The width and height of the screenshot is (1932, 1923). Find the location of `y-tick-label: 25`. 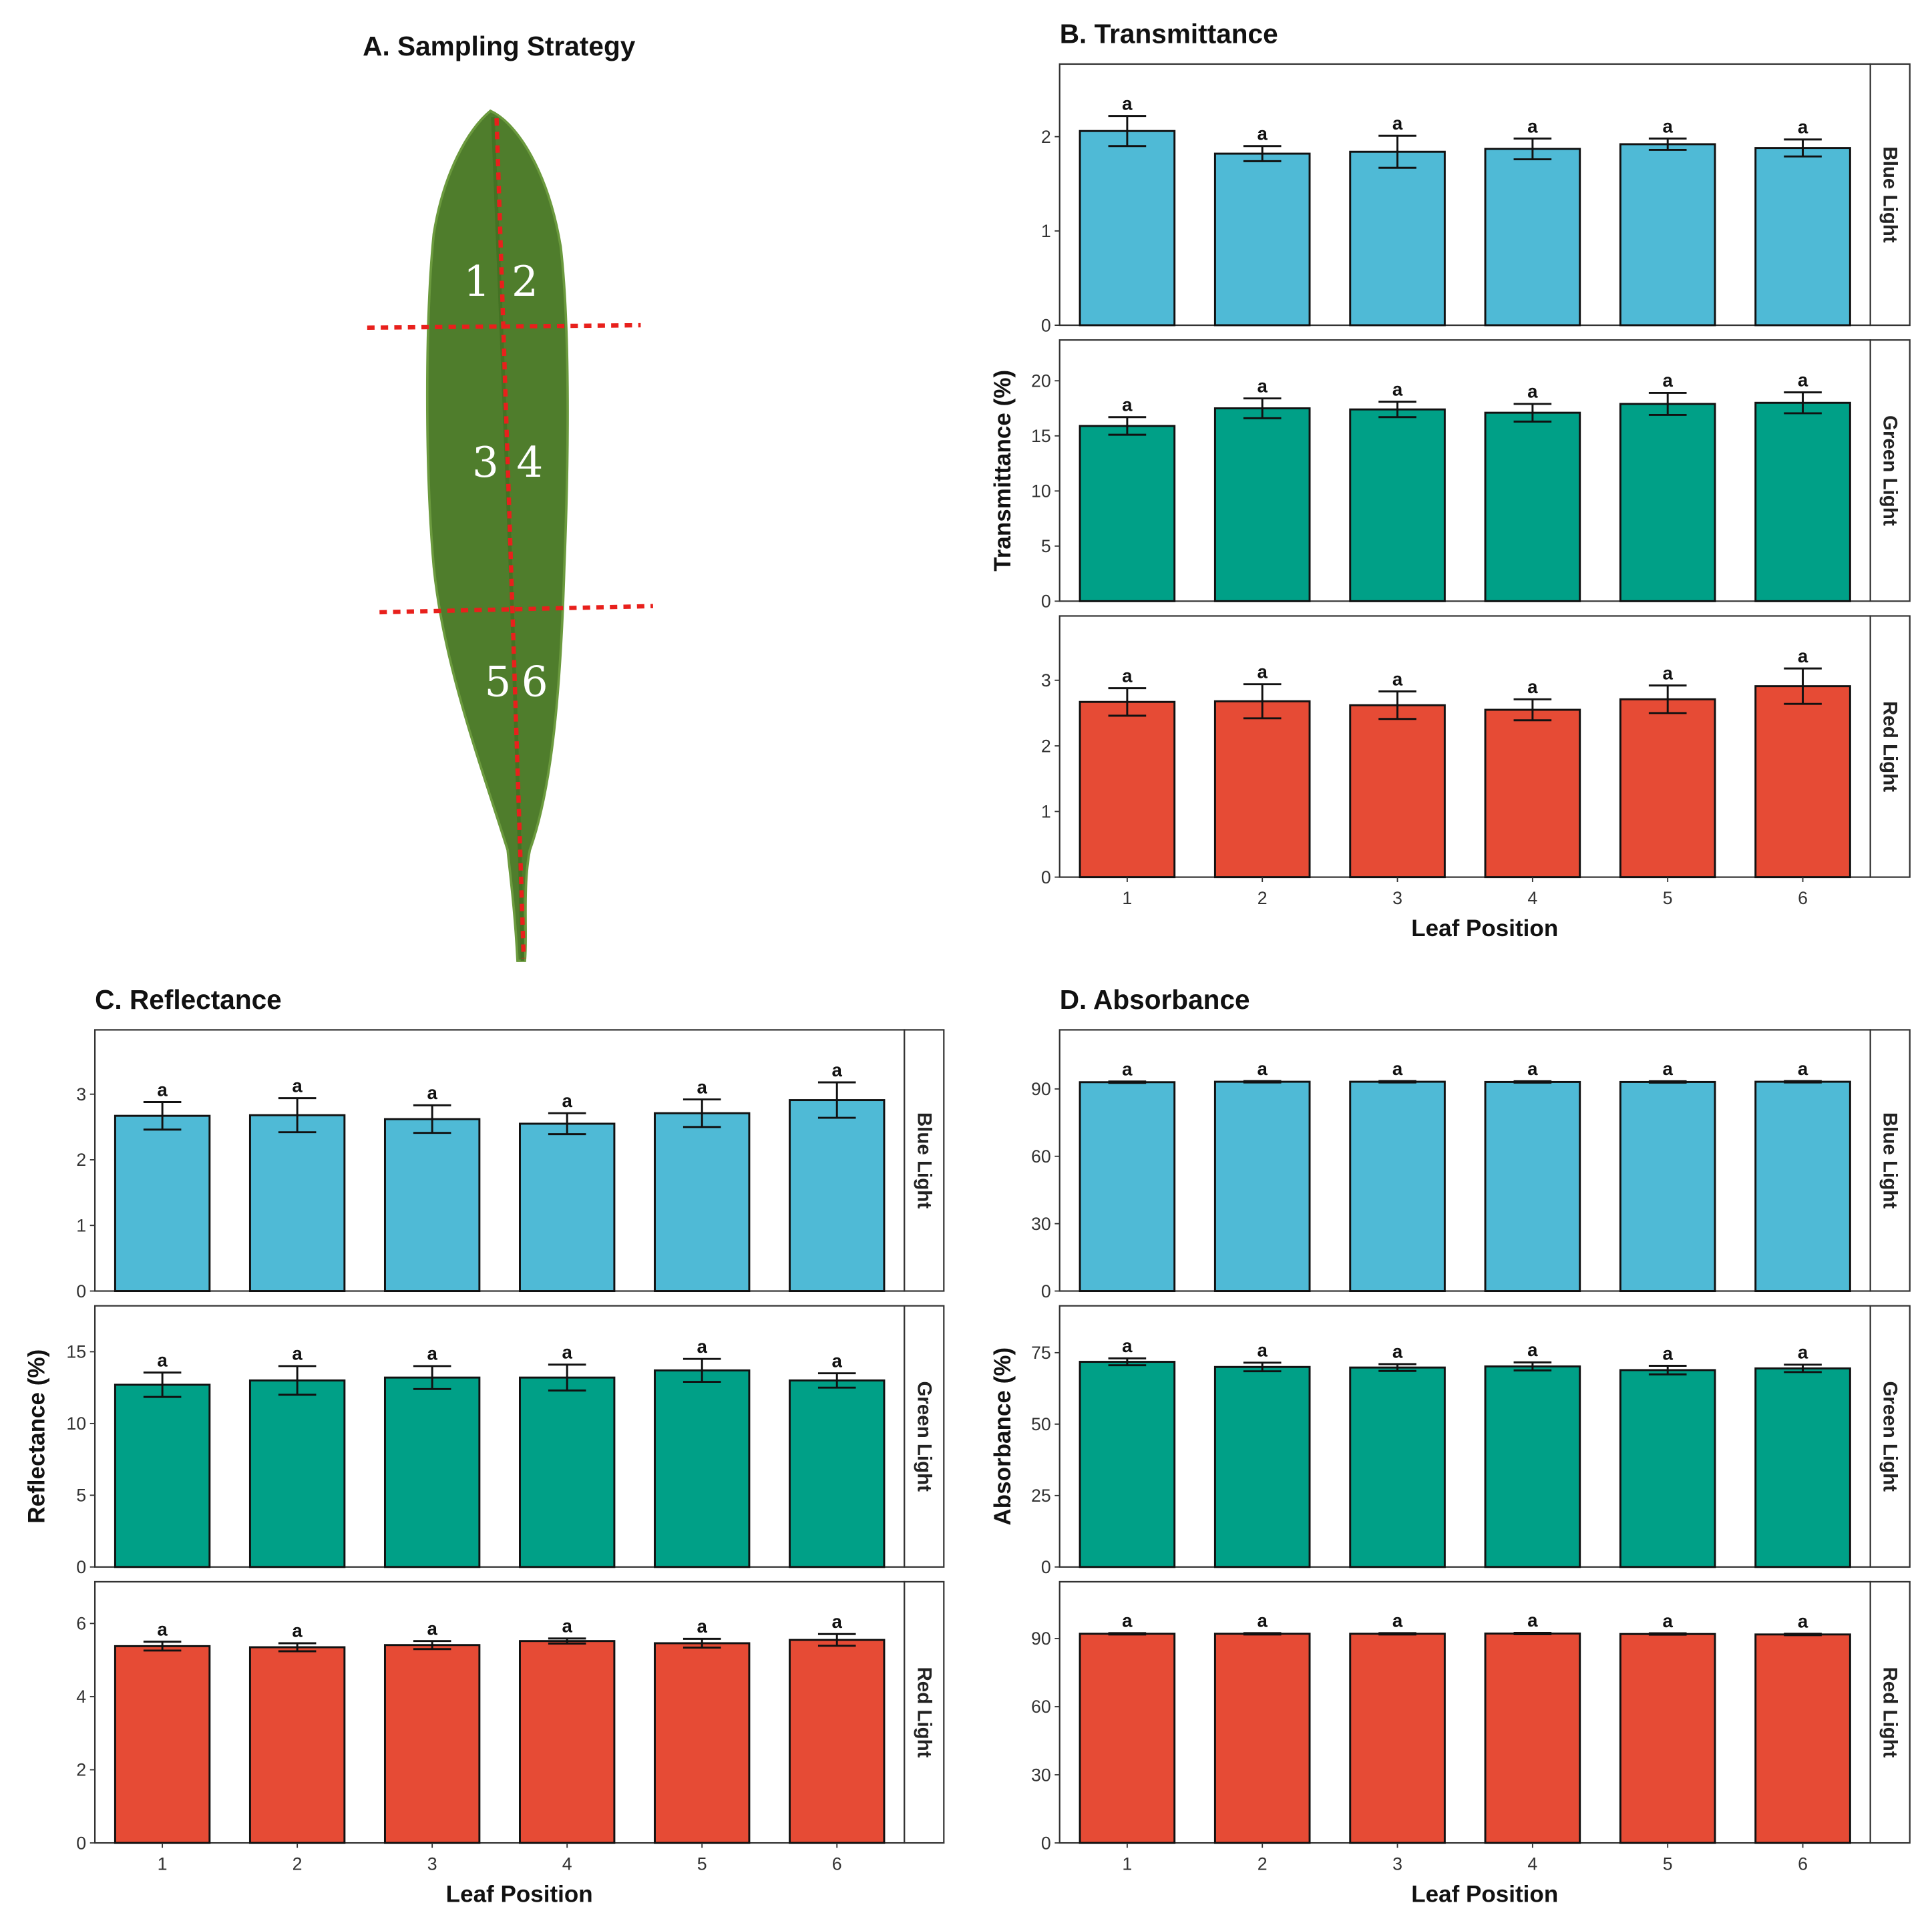

y-tick-label: 25 is located at coordinates (1041, 1496).